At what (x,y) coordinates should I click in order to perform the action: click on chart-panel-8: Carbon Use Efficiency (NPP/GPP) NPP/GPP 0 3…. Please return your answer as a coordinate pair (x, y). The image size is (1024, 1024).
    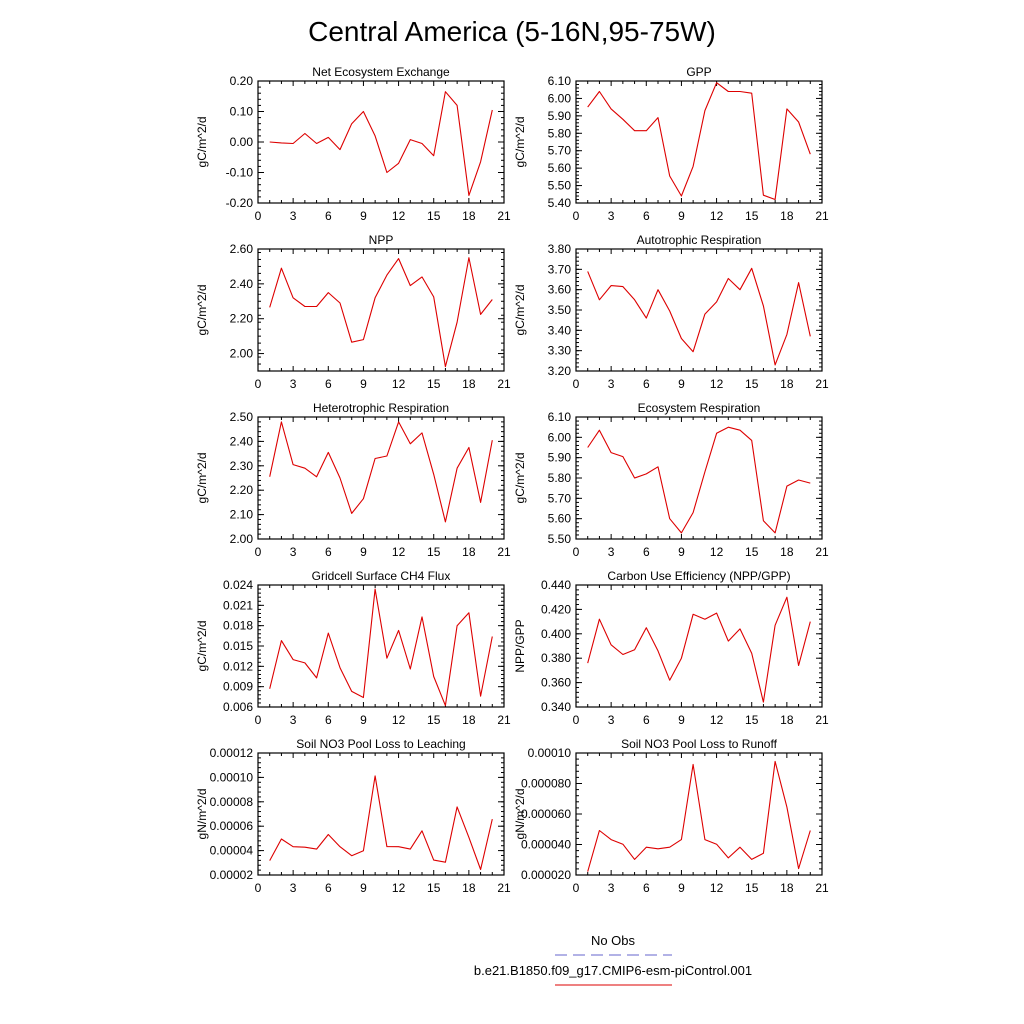
    Looking at the image, I should click on (671, 648).